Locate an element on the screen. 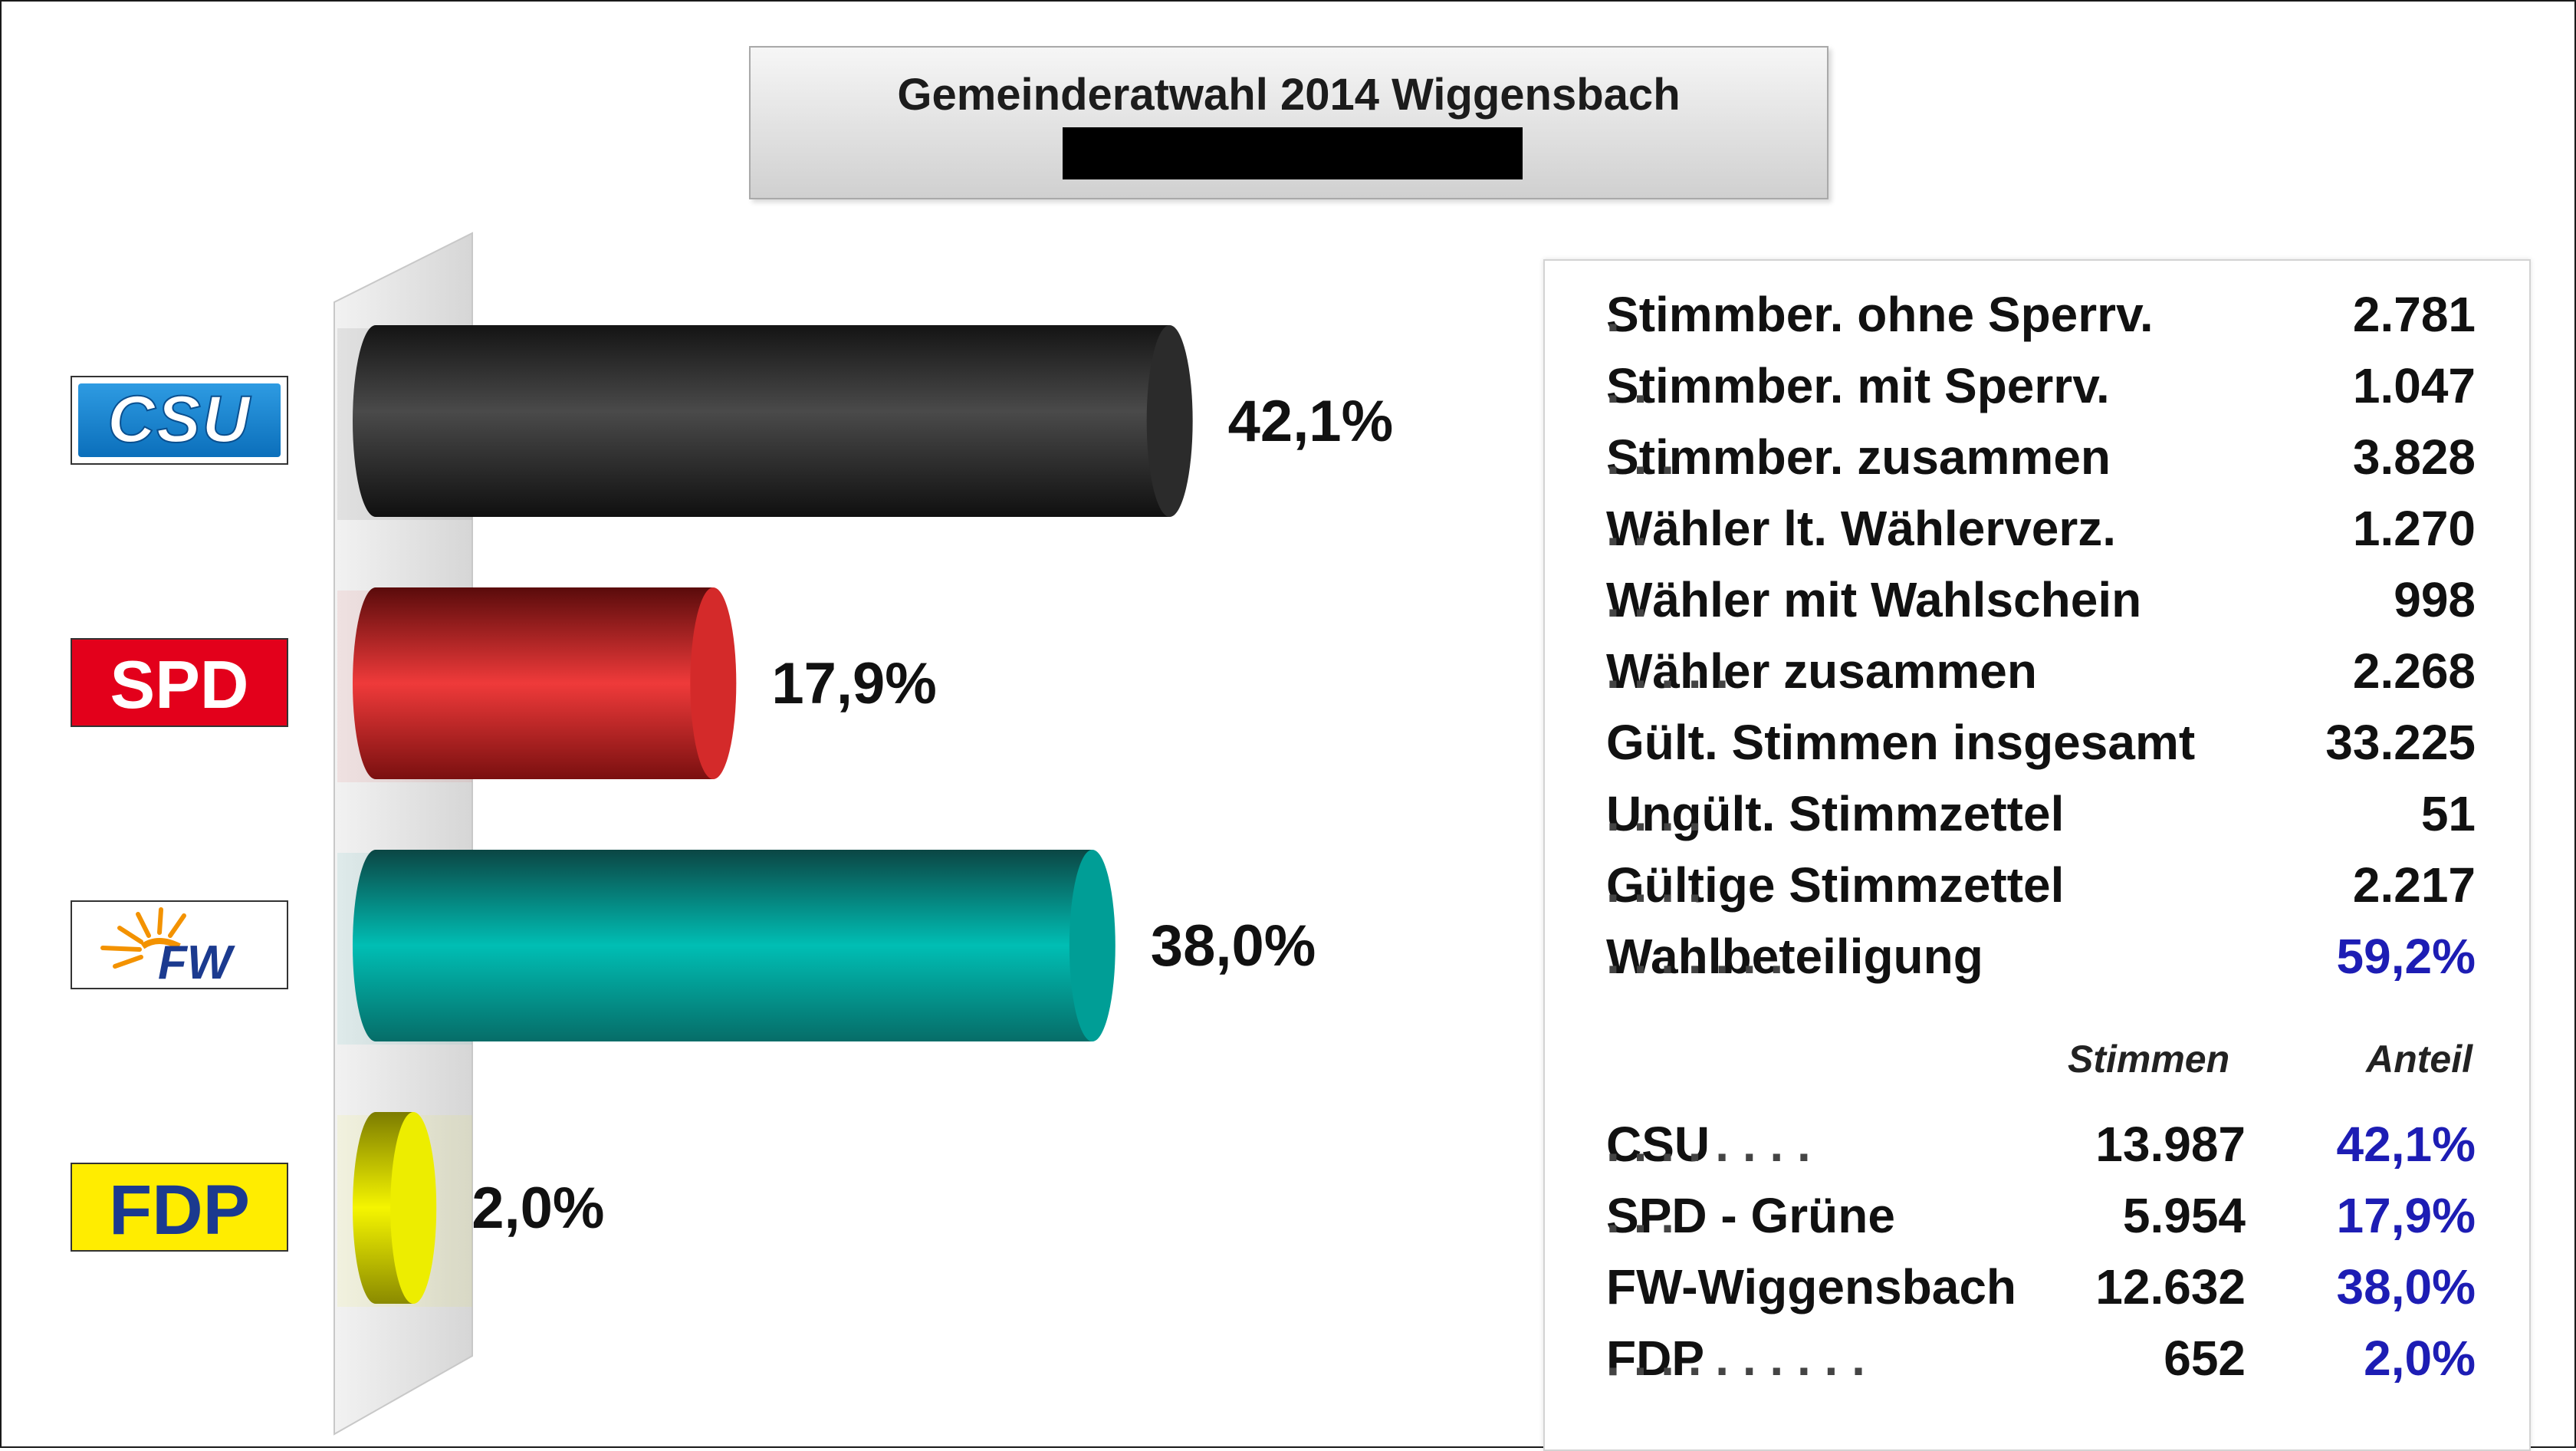 The height and width of the screenshot is (1451, 2576). leader-dots: . . . . . . . . . . is located at coordinates (1735, 1358).